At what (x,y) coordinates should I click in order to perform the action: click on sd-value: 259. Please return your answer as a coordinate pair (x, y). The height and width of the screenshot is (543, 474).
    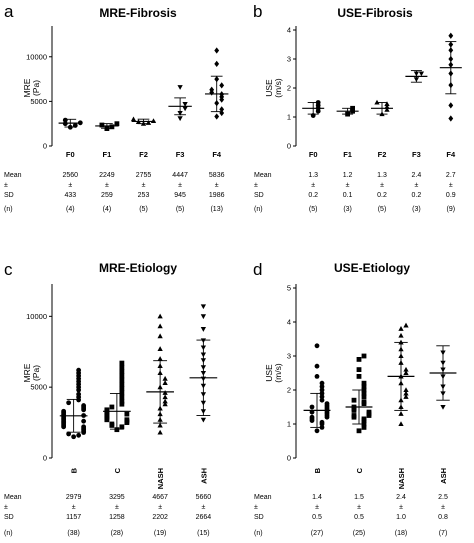
    Looking at the image, I should click on (107, 195).